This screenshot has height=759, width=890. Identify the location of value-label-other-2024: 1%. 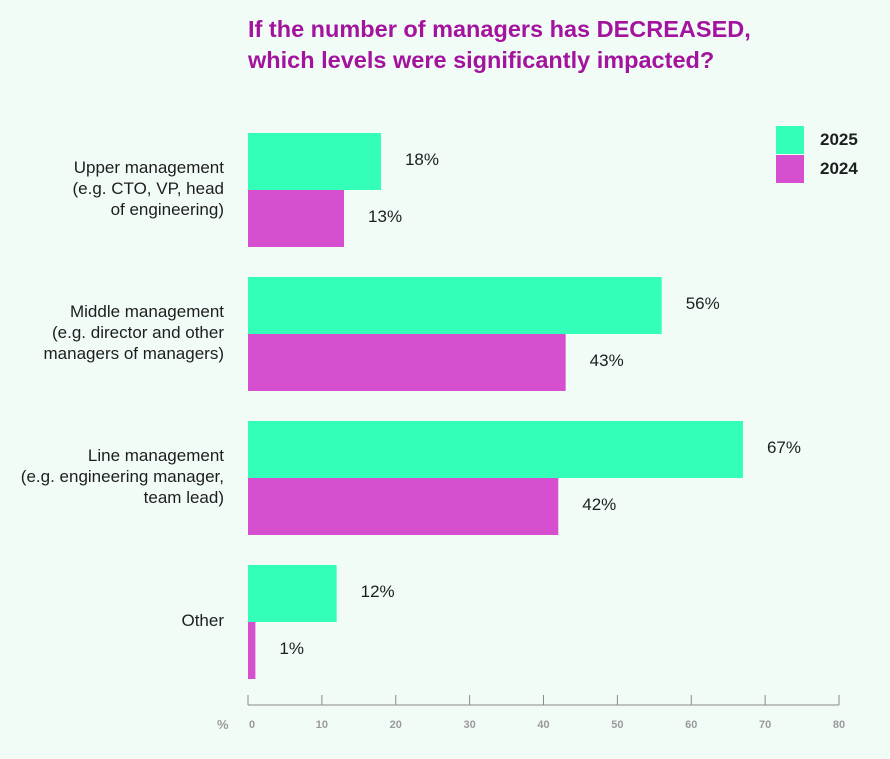
(291, 648).